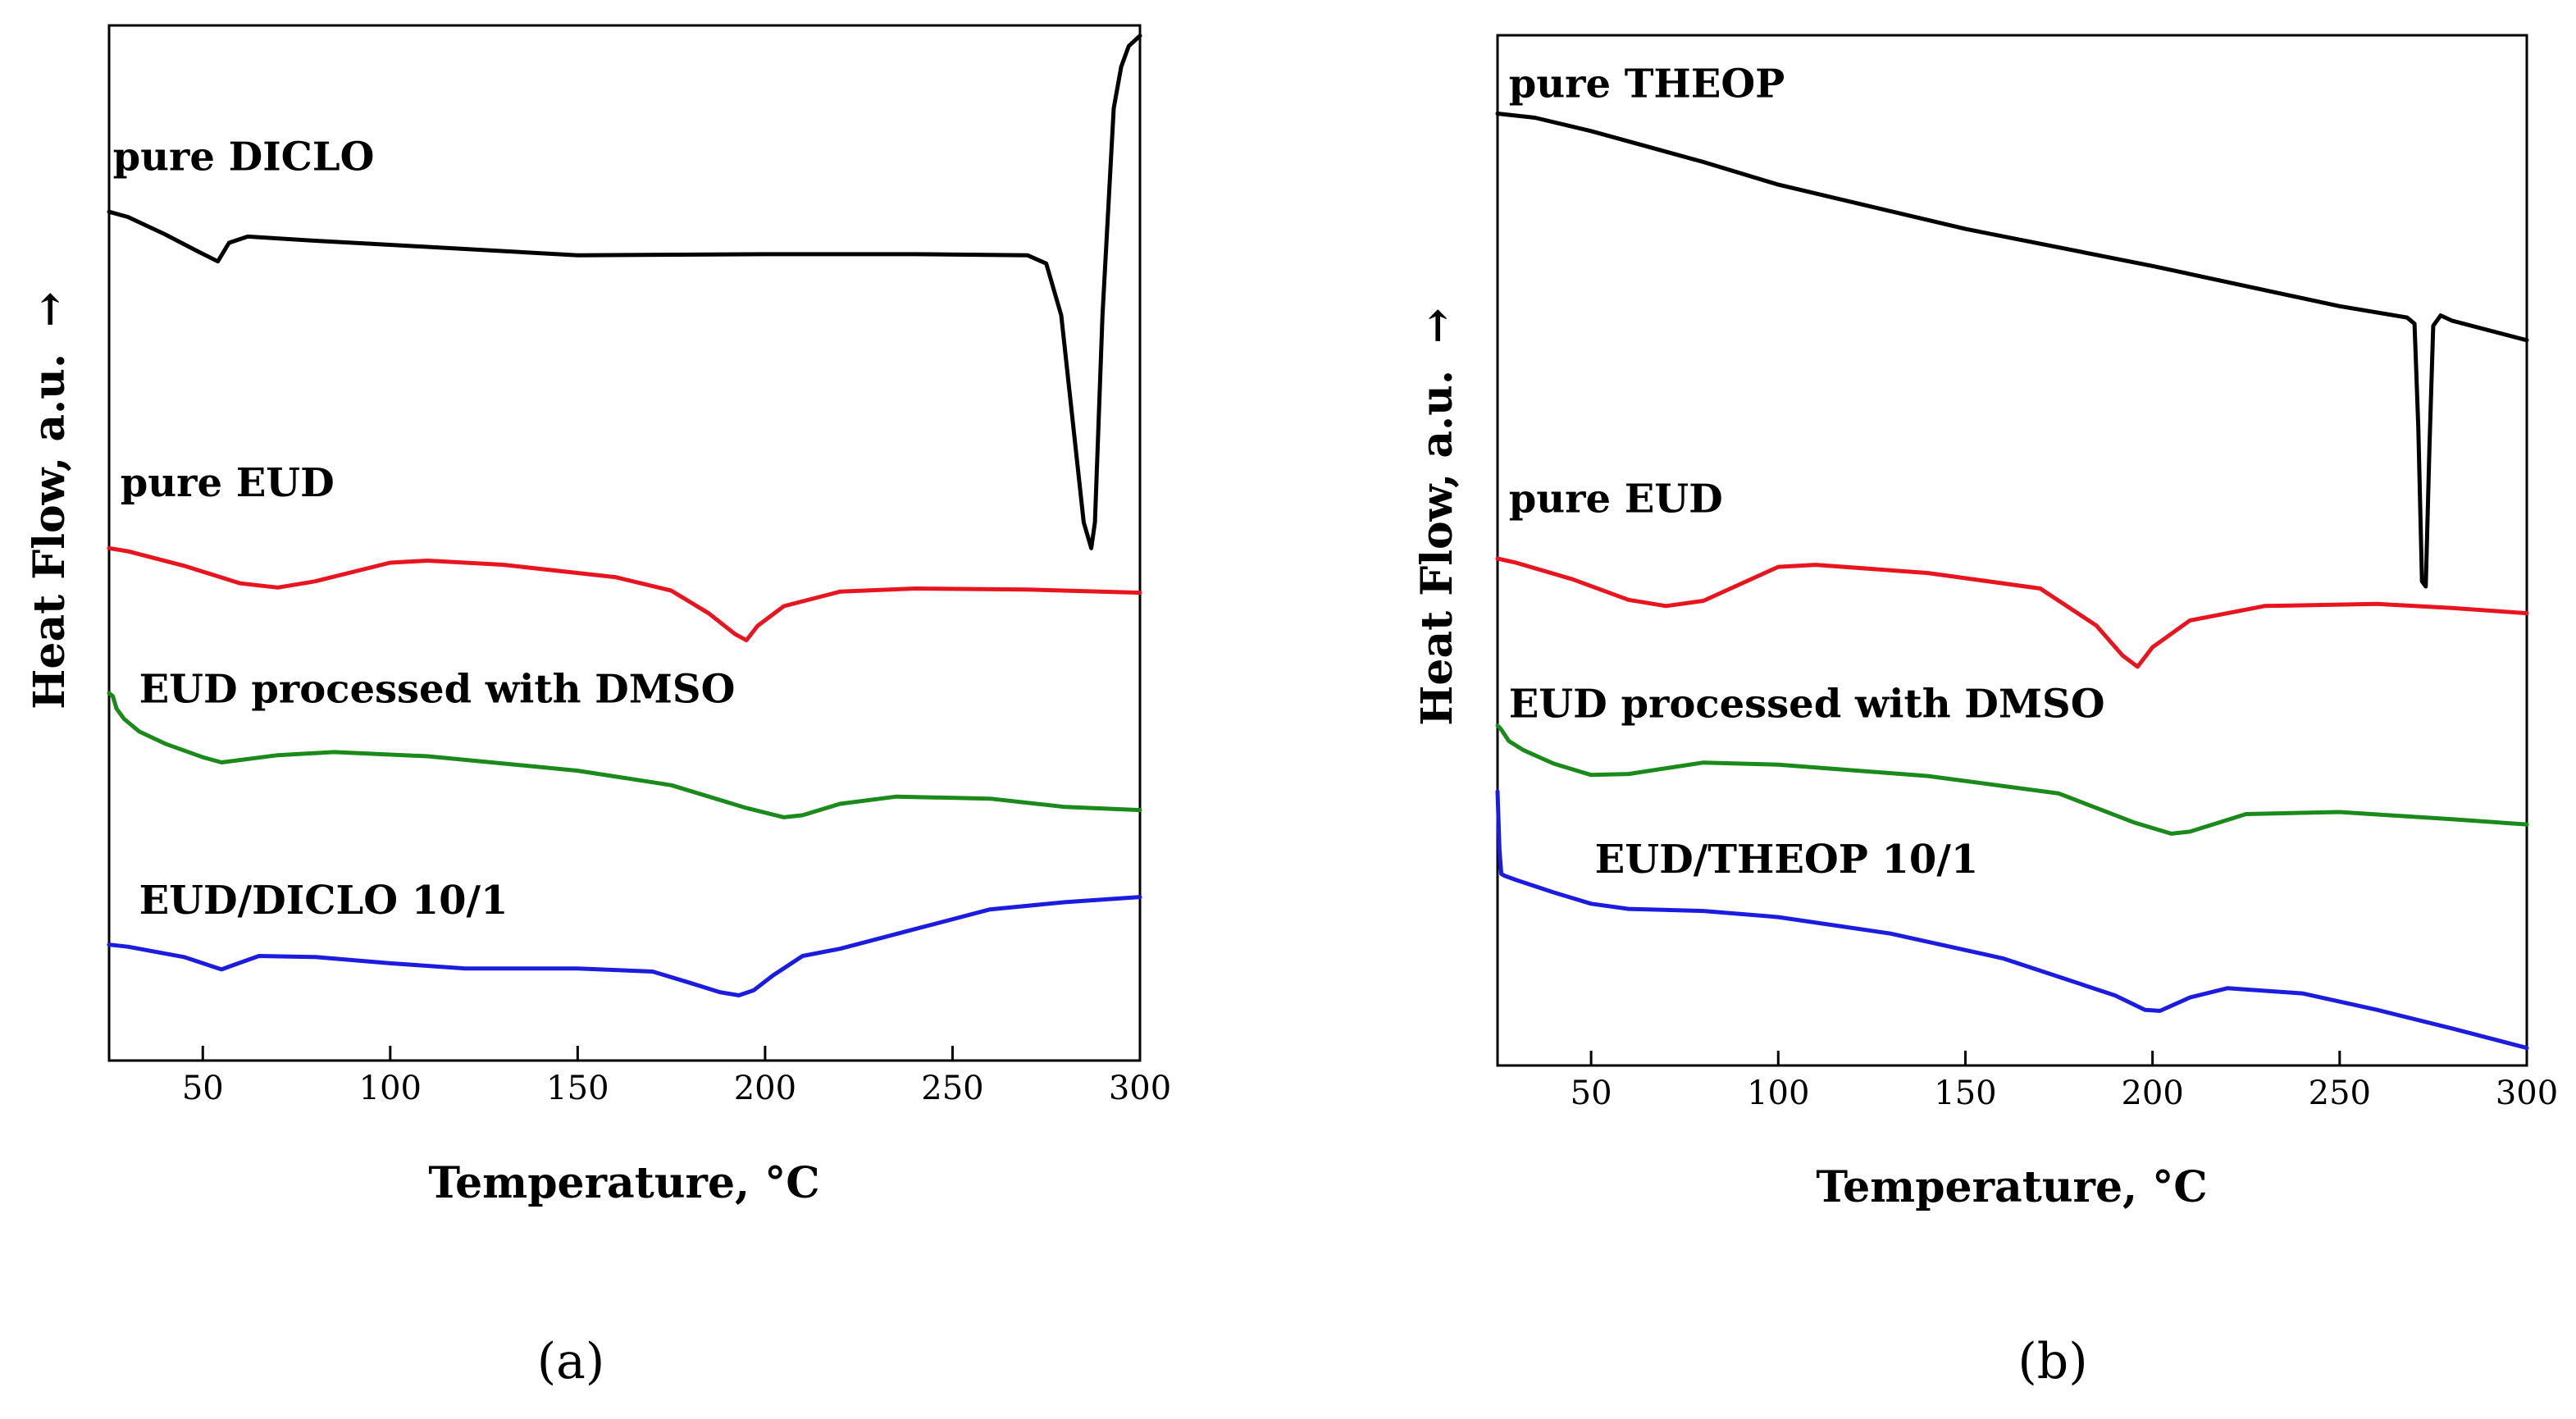  What do you see at coordinates (228, 483) in the screenshot?
I see `series-label-a-pure-eud: pure EUD` at bounding box center [228, 483].